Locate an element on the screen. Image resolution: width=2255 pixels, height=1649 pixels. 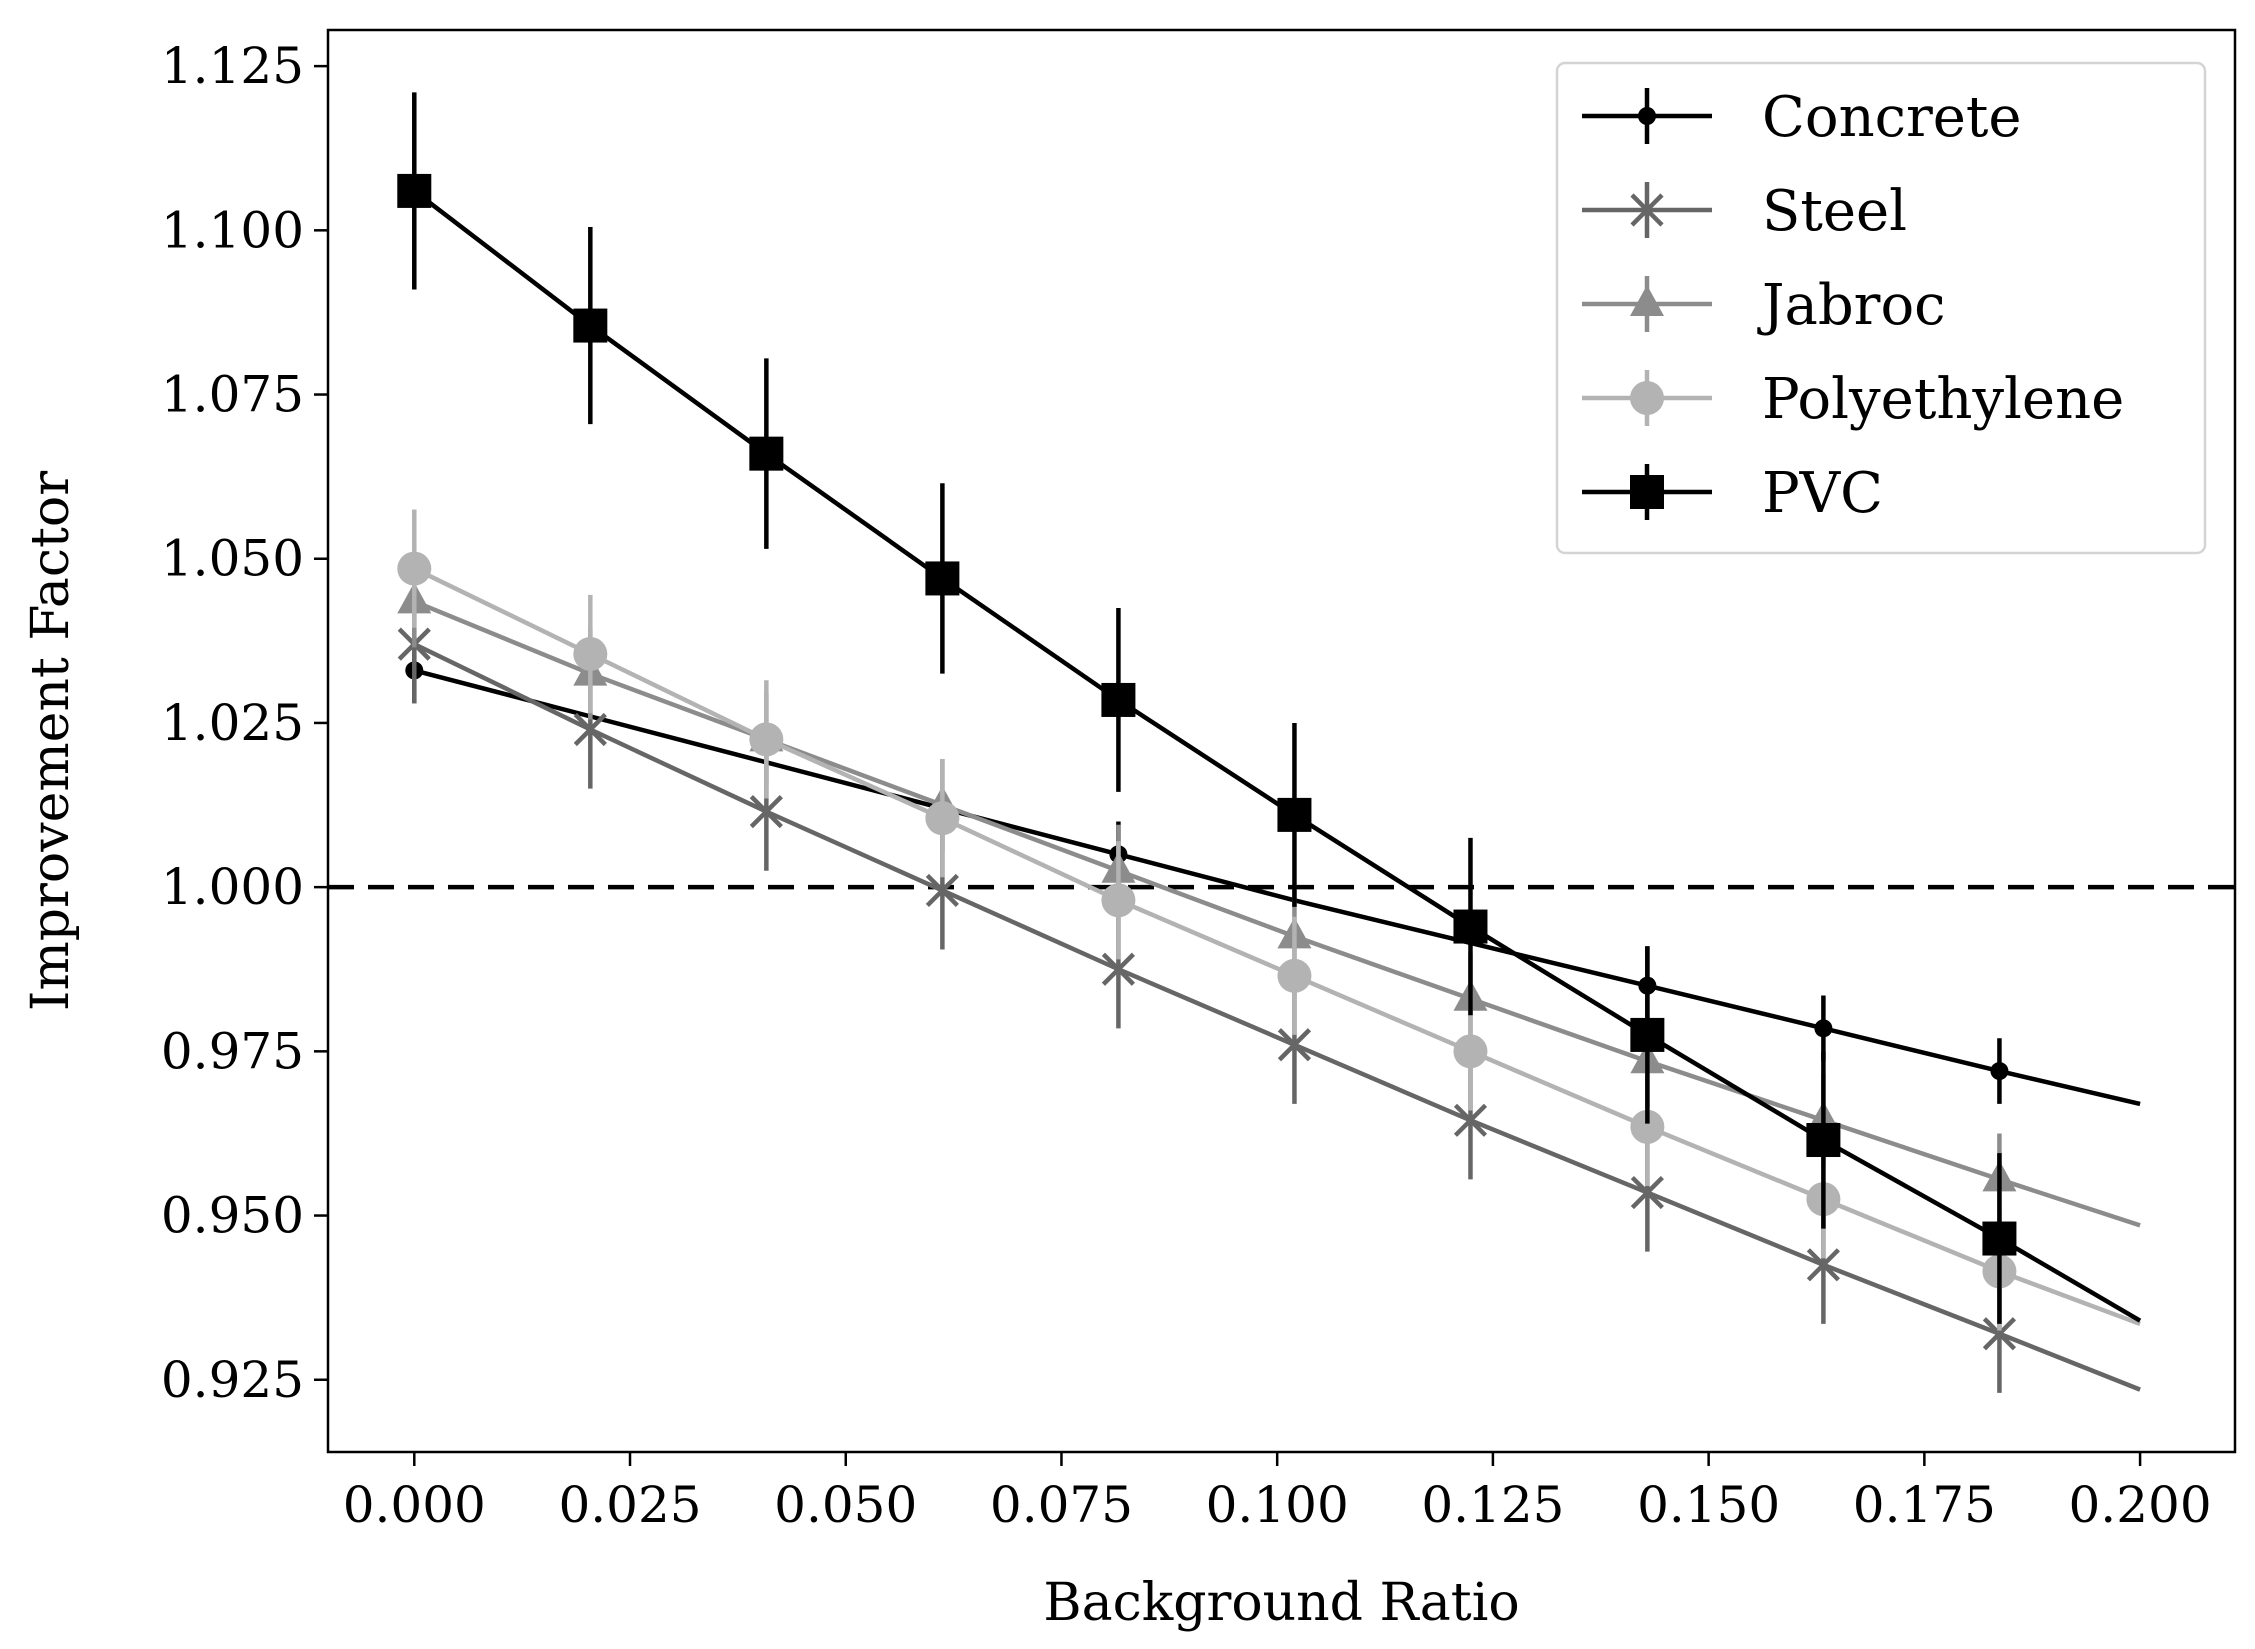
legend-frame is located at coordinates (1881, 308).